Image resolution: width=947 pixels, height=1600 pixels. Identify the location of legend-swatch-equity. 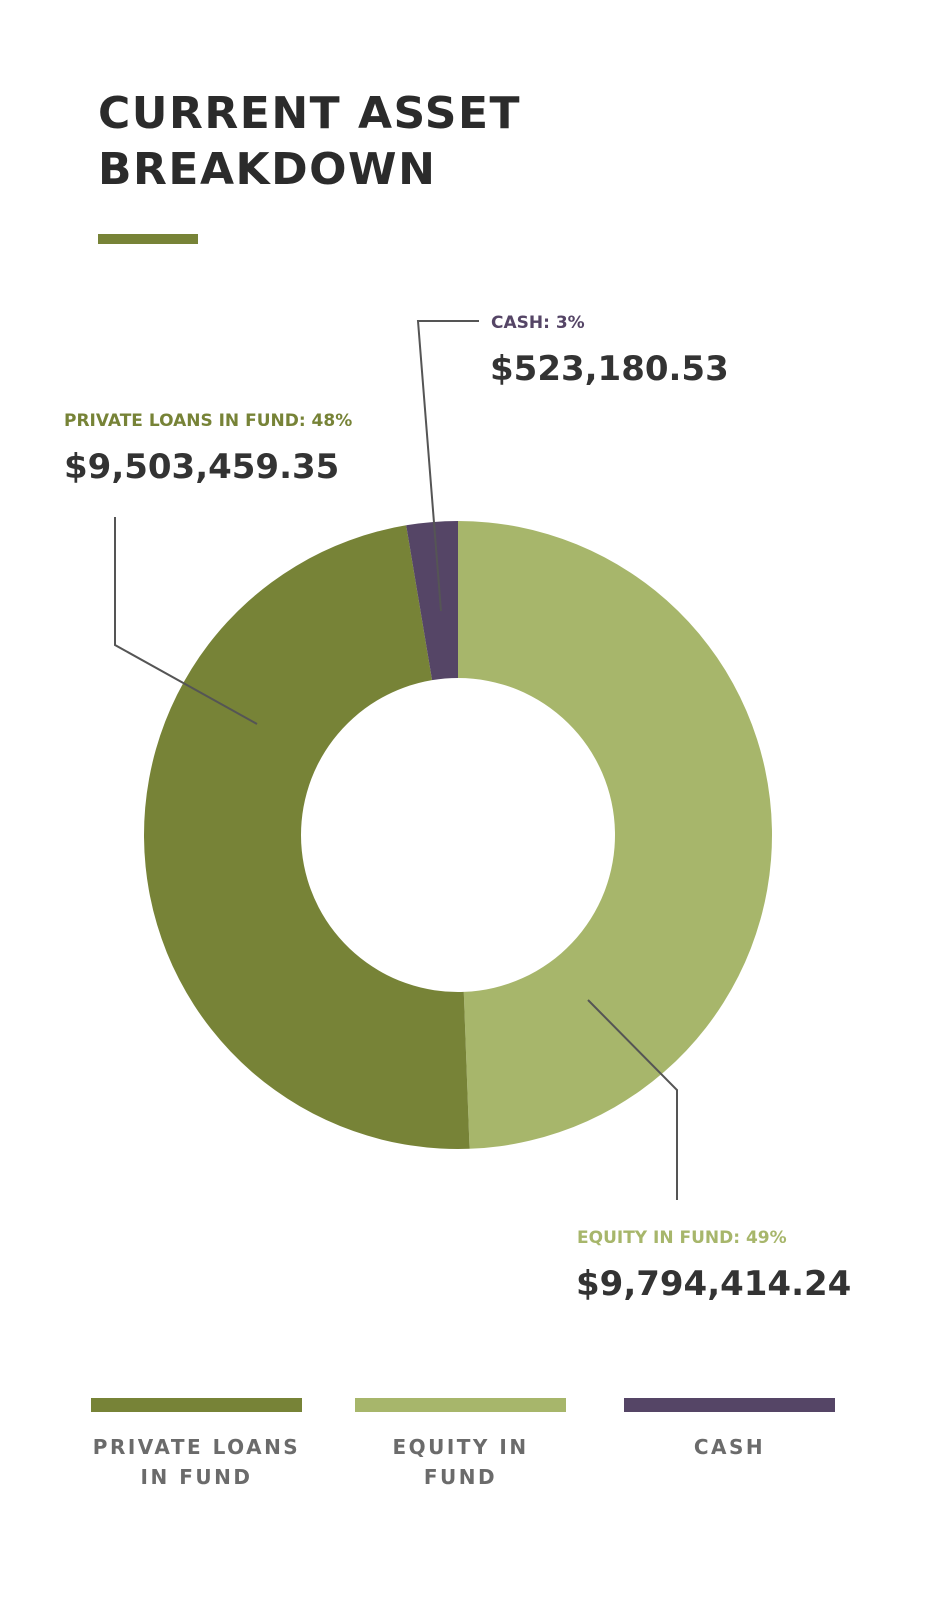
(460, 1405).